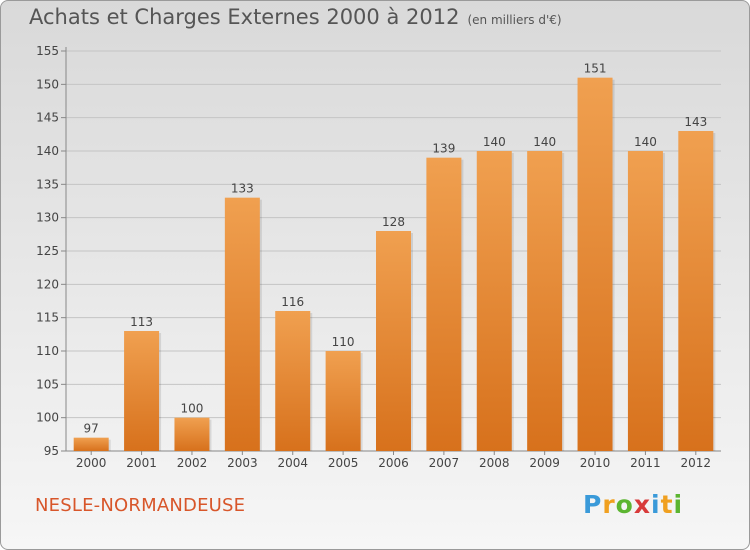 The width and height of the screenshot is (750, 550). I want to click on x-tick-label: 2004, so click(292, 463).